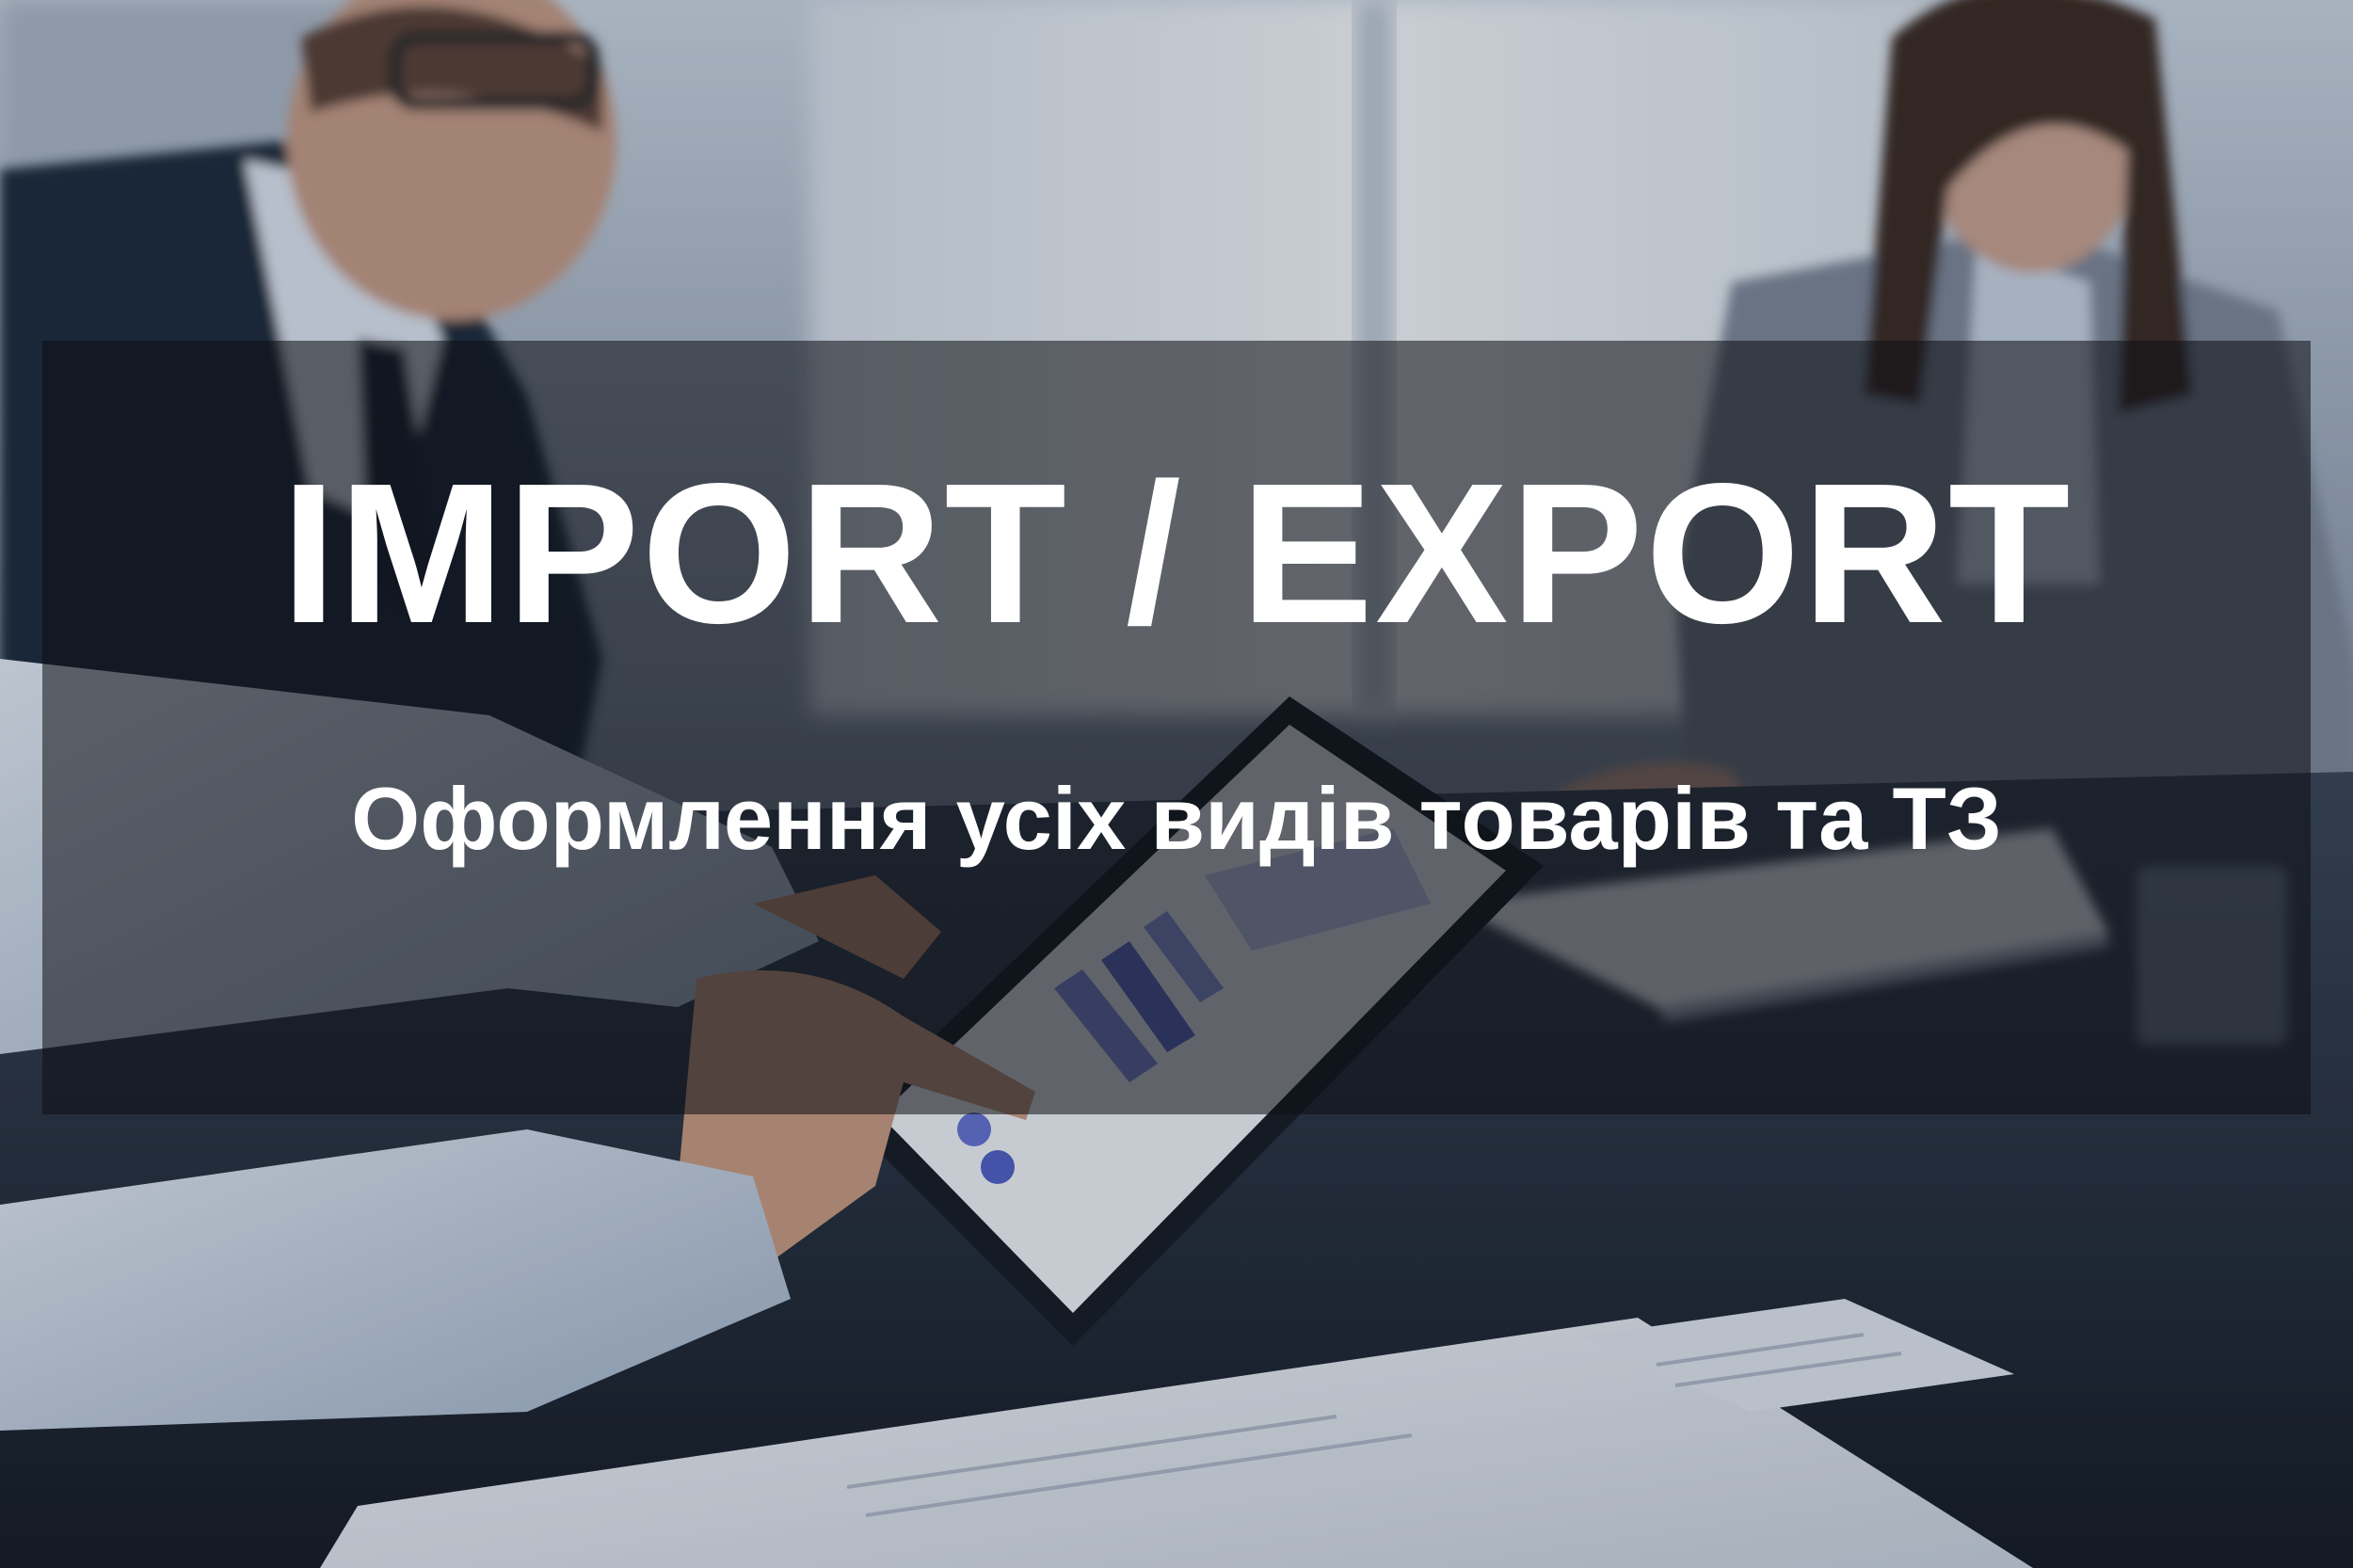 This screenshot has height=1568, width=2353. Describe the element at coordinates (1176, 818) in the screenshot. I see `subheadline: Оформлення усіх видів товарів та ТЗ` at that location.